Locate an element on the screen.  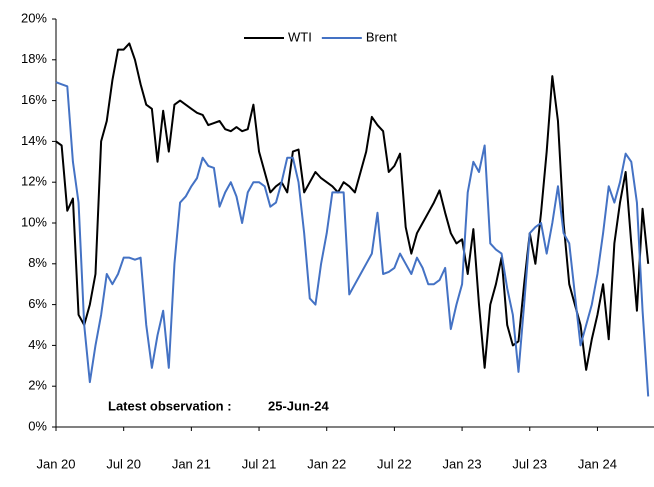
annotation: Latest observation : is located at coordinates (170, 405).